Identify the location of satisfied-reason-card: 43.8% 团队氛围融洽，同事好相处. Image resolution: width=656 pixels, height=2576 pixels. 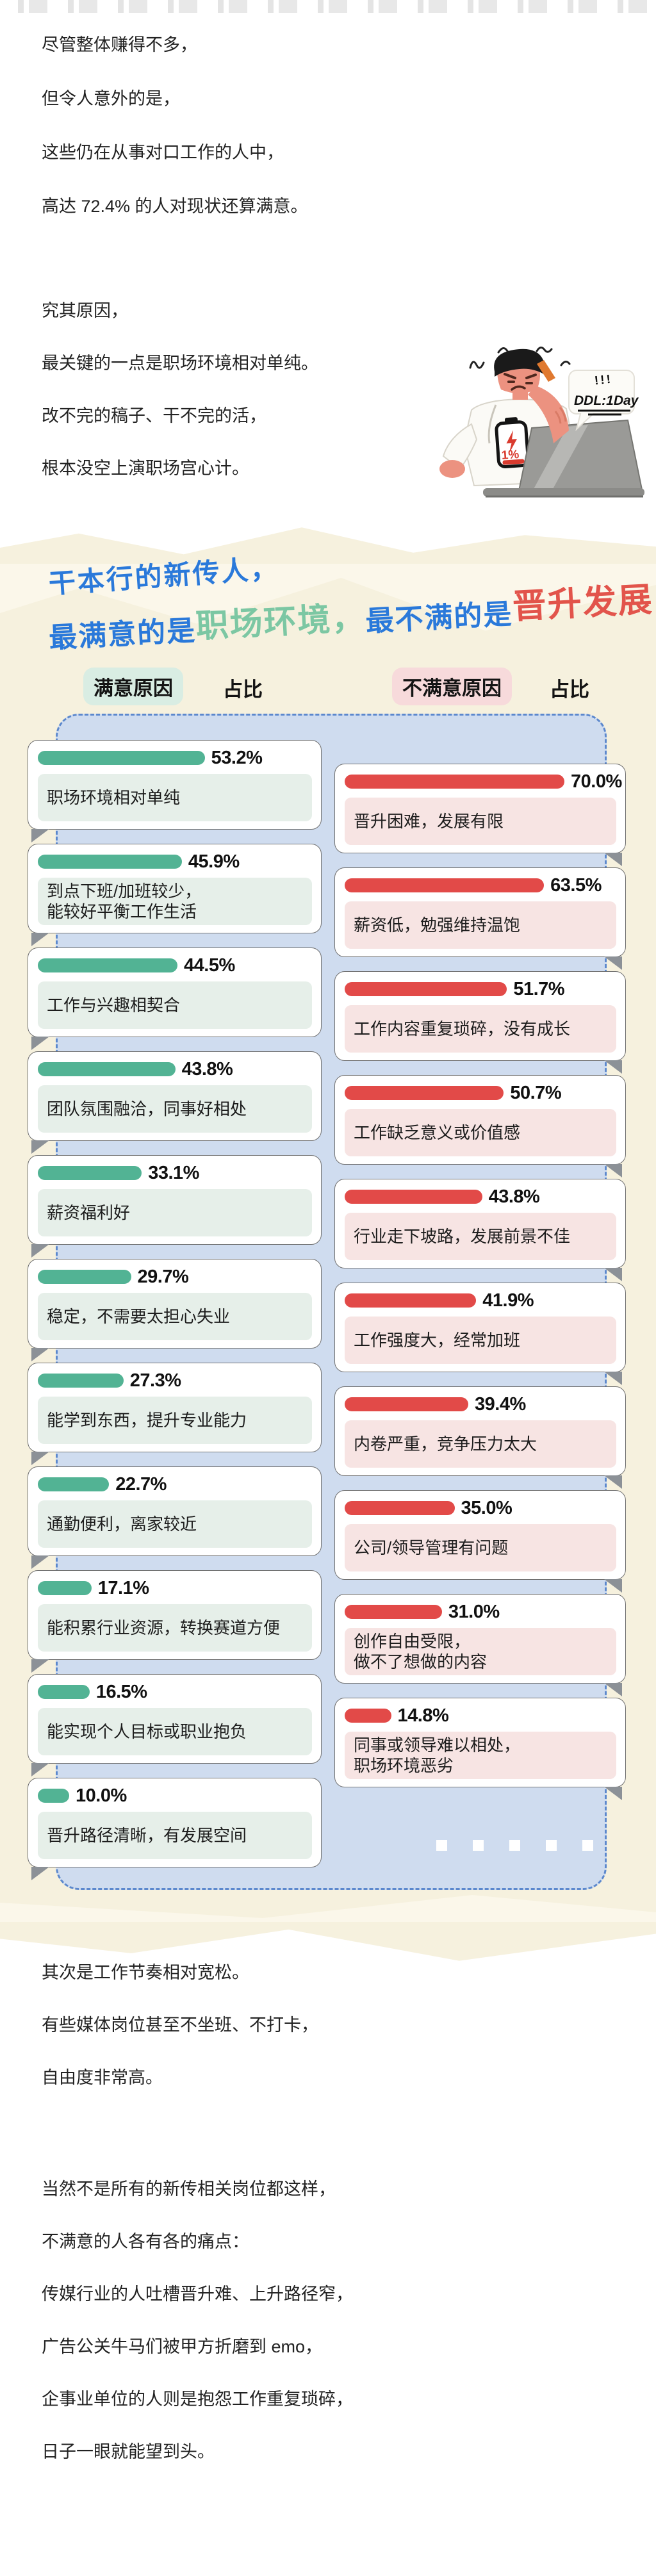
(175, 1103).